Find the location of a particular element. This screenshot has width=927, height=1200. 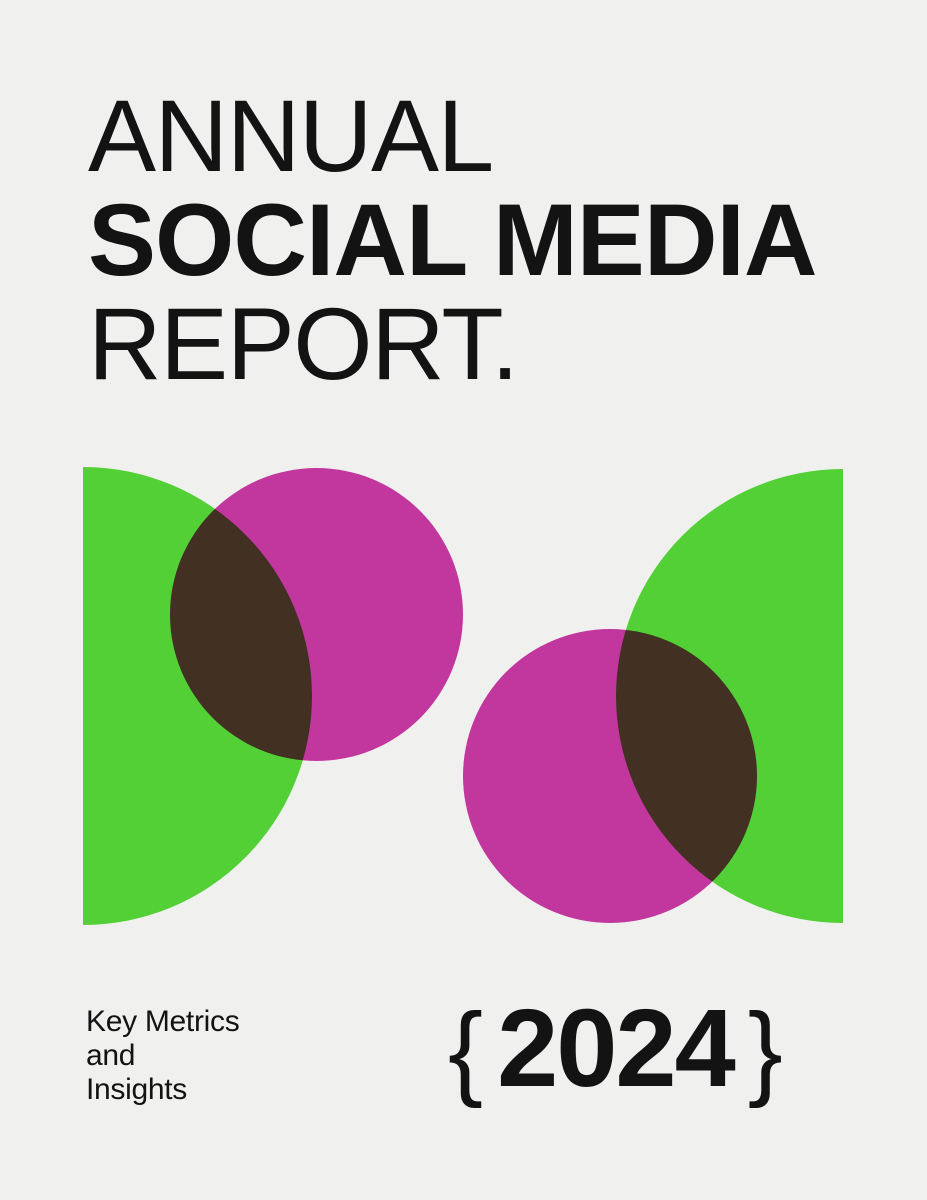

subtitle-caption: Key Metrics and Insights is located at coordinates (163, 1056).